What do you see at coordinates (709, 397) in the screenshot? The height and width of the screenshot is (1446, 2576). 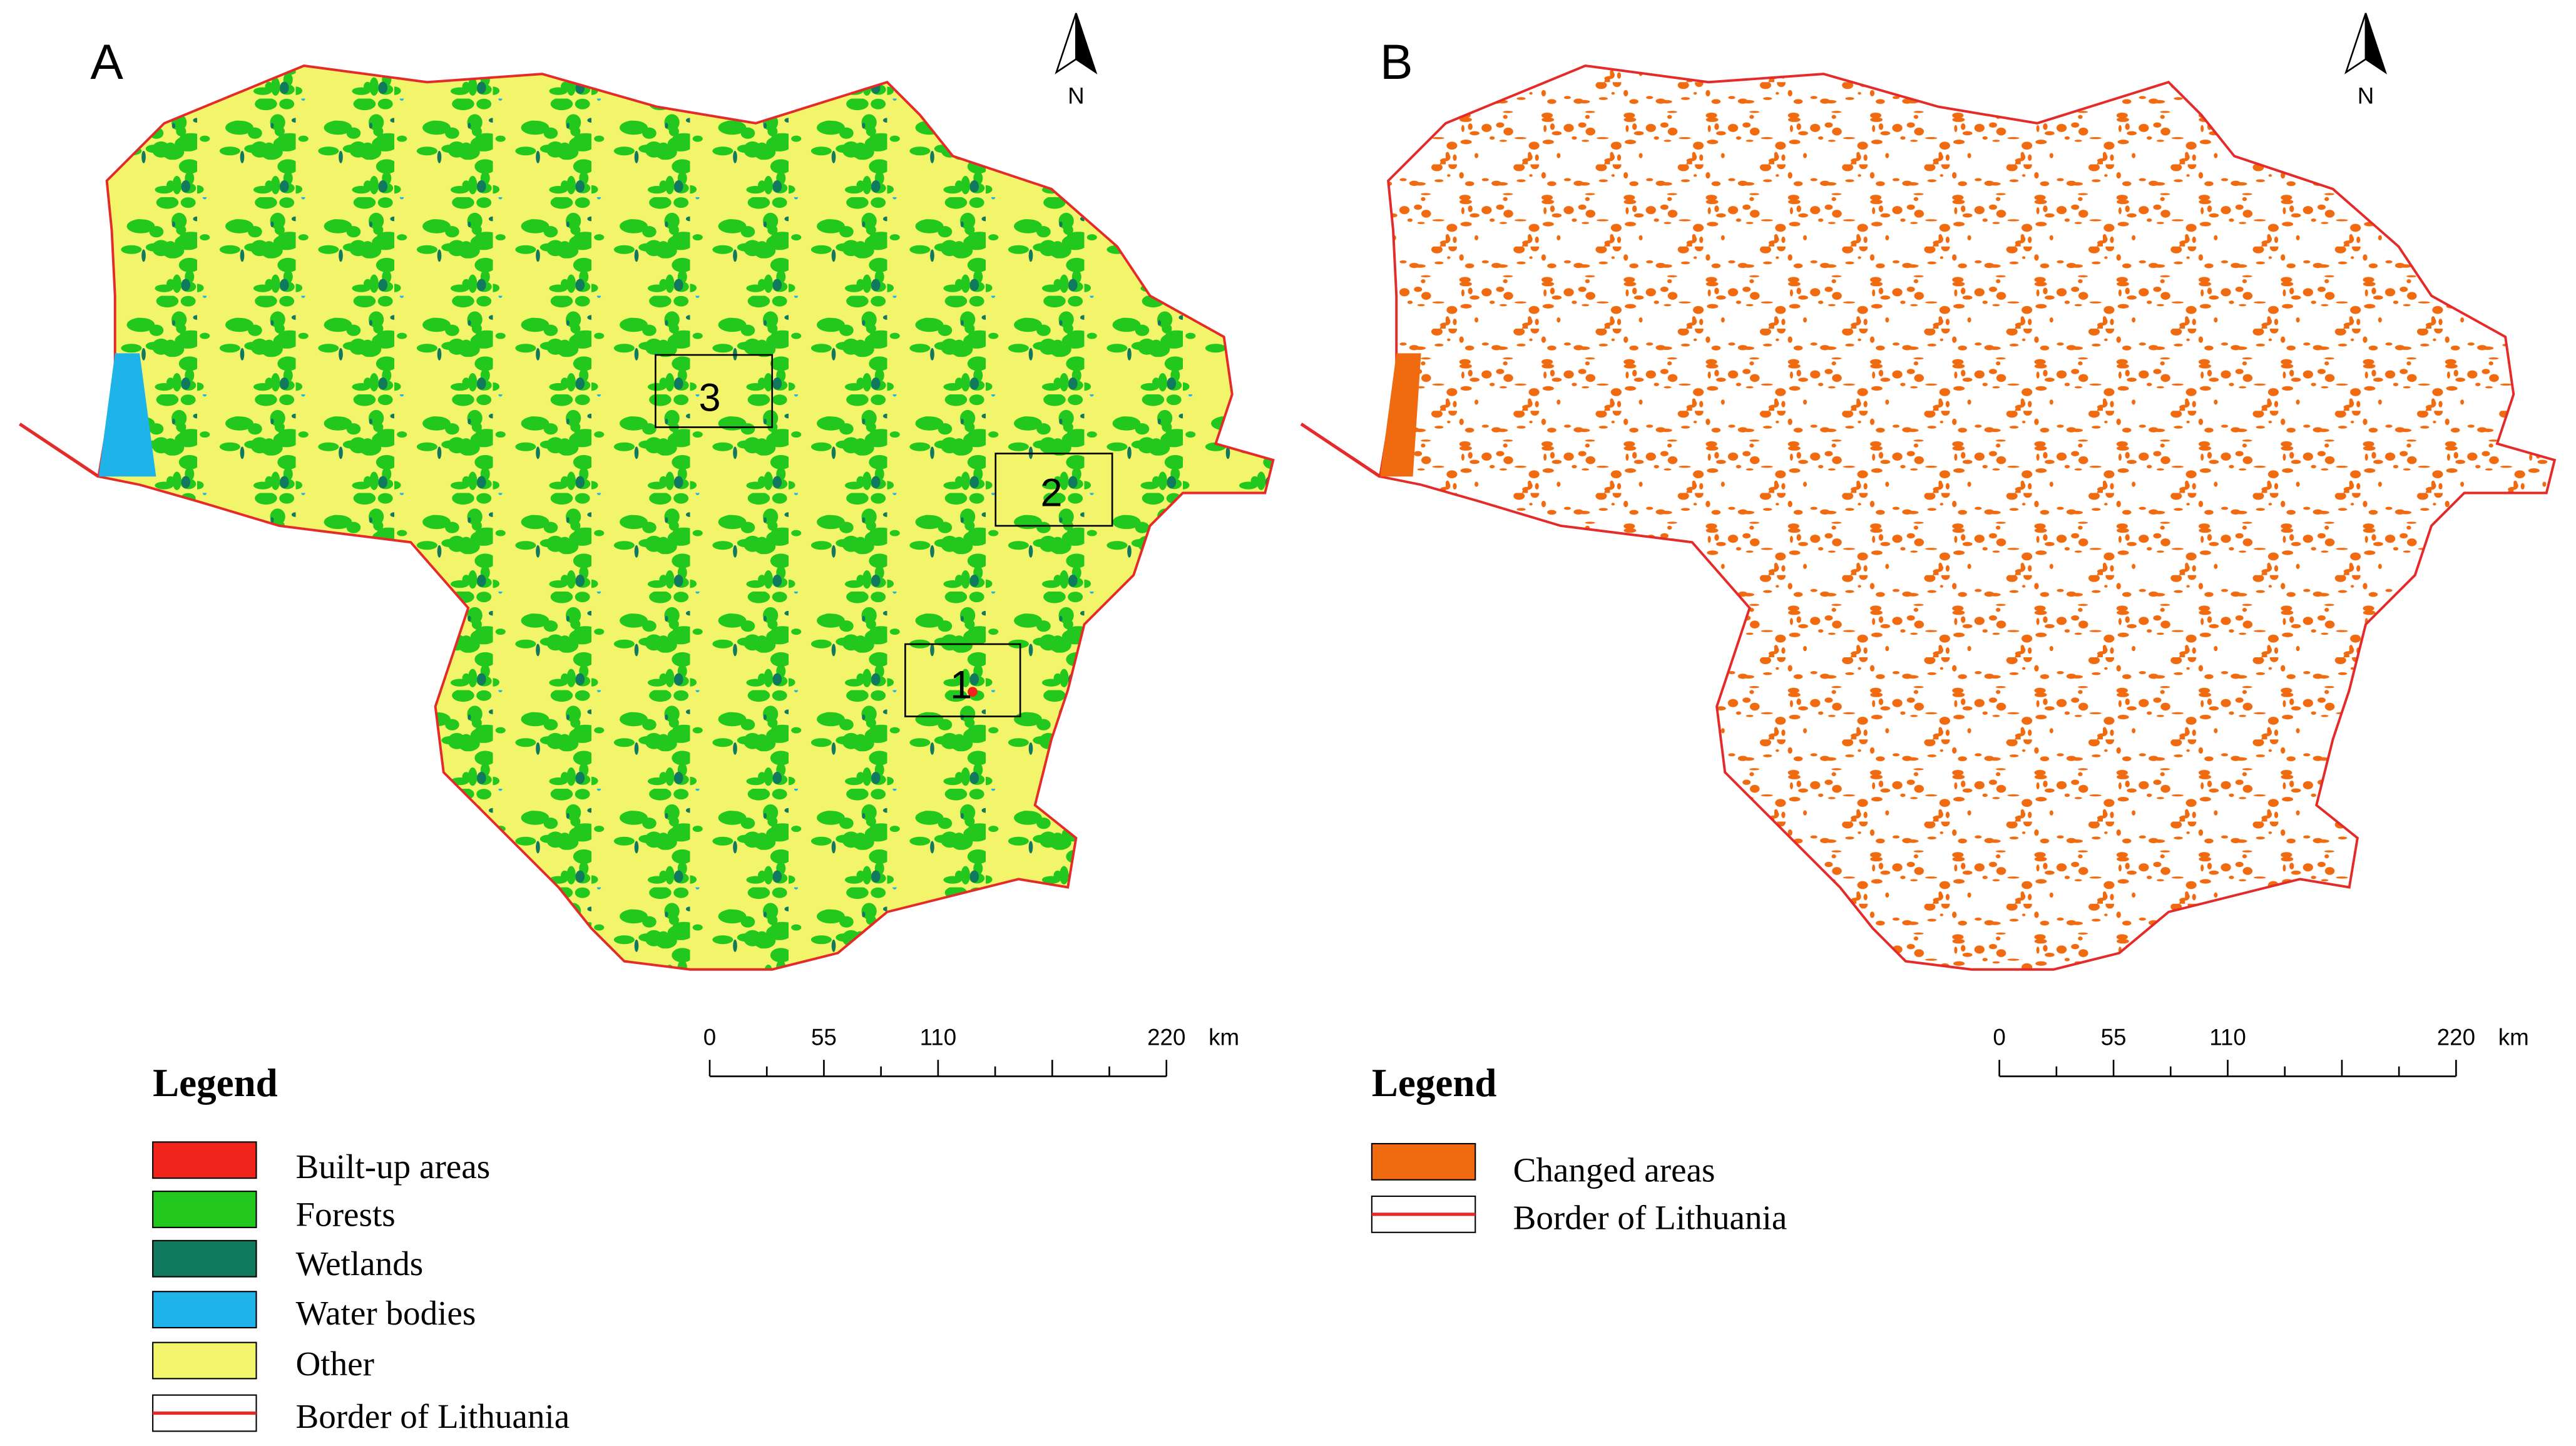 I see `box-label: 3` at bounding box center [709, 397].